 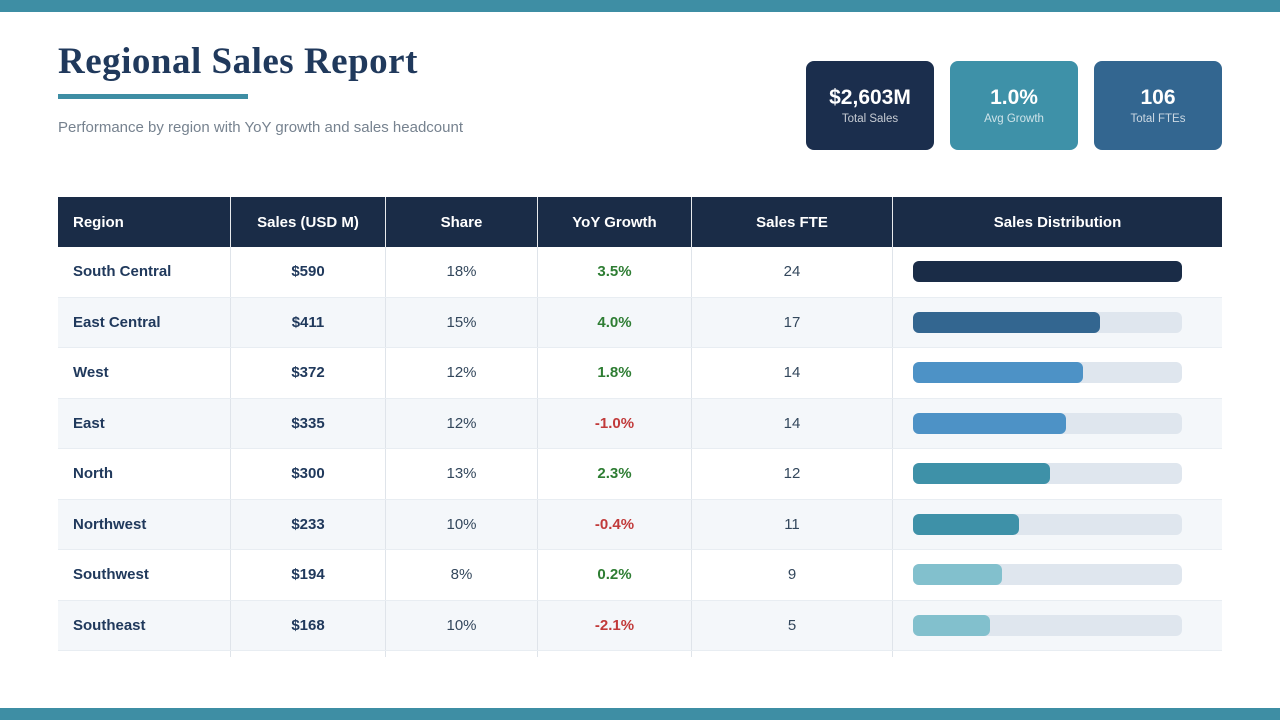 I want to click on yoy-growth-cell: 4.0%, so click(x=614, y=322).